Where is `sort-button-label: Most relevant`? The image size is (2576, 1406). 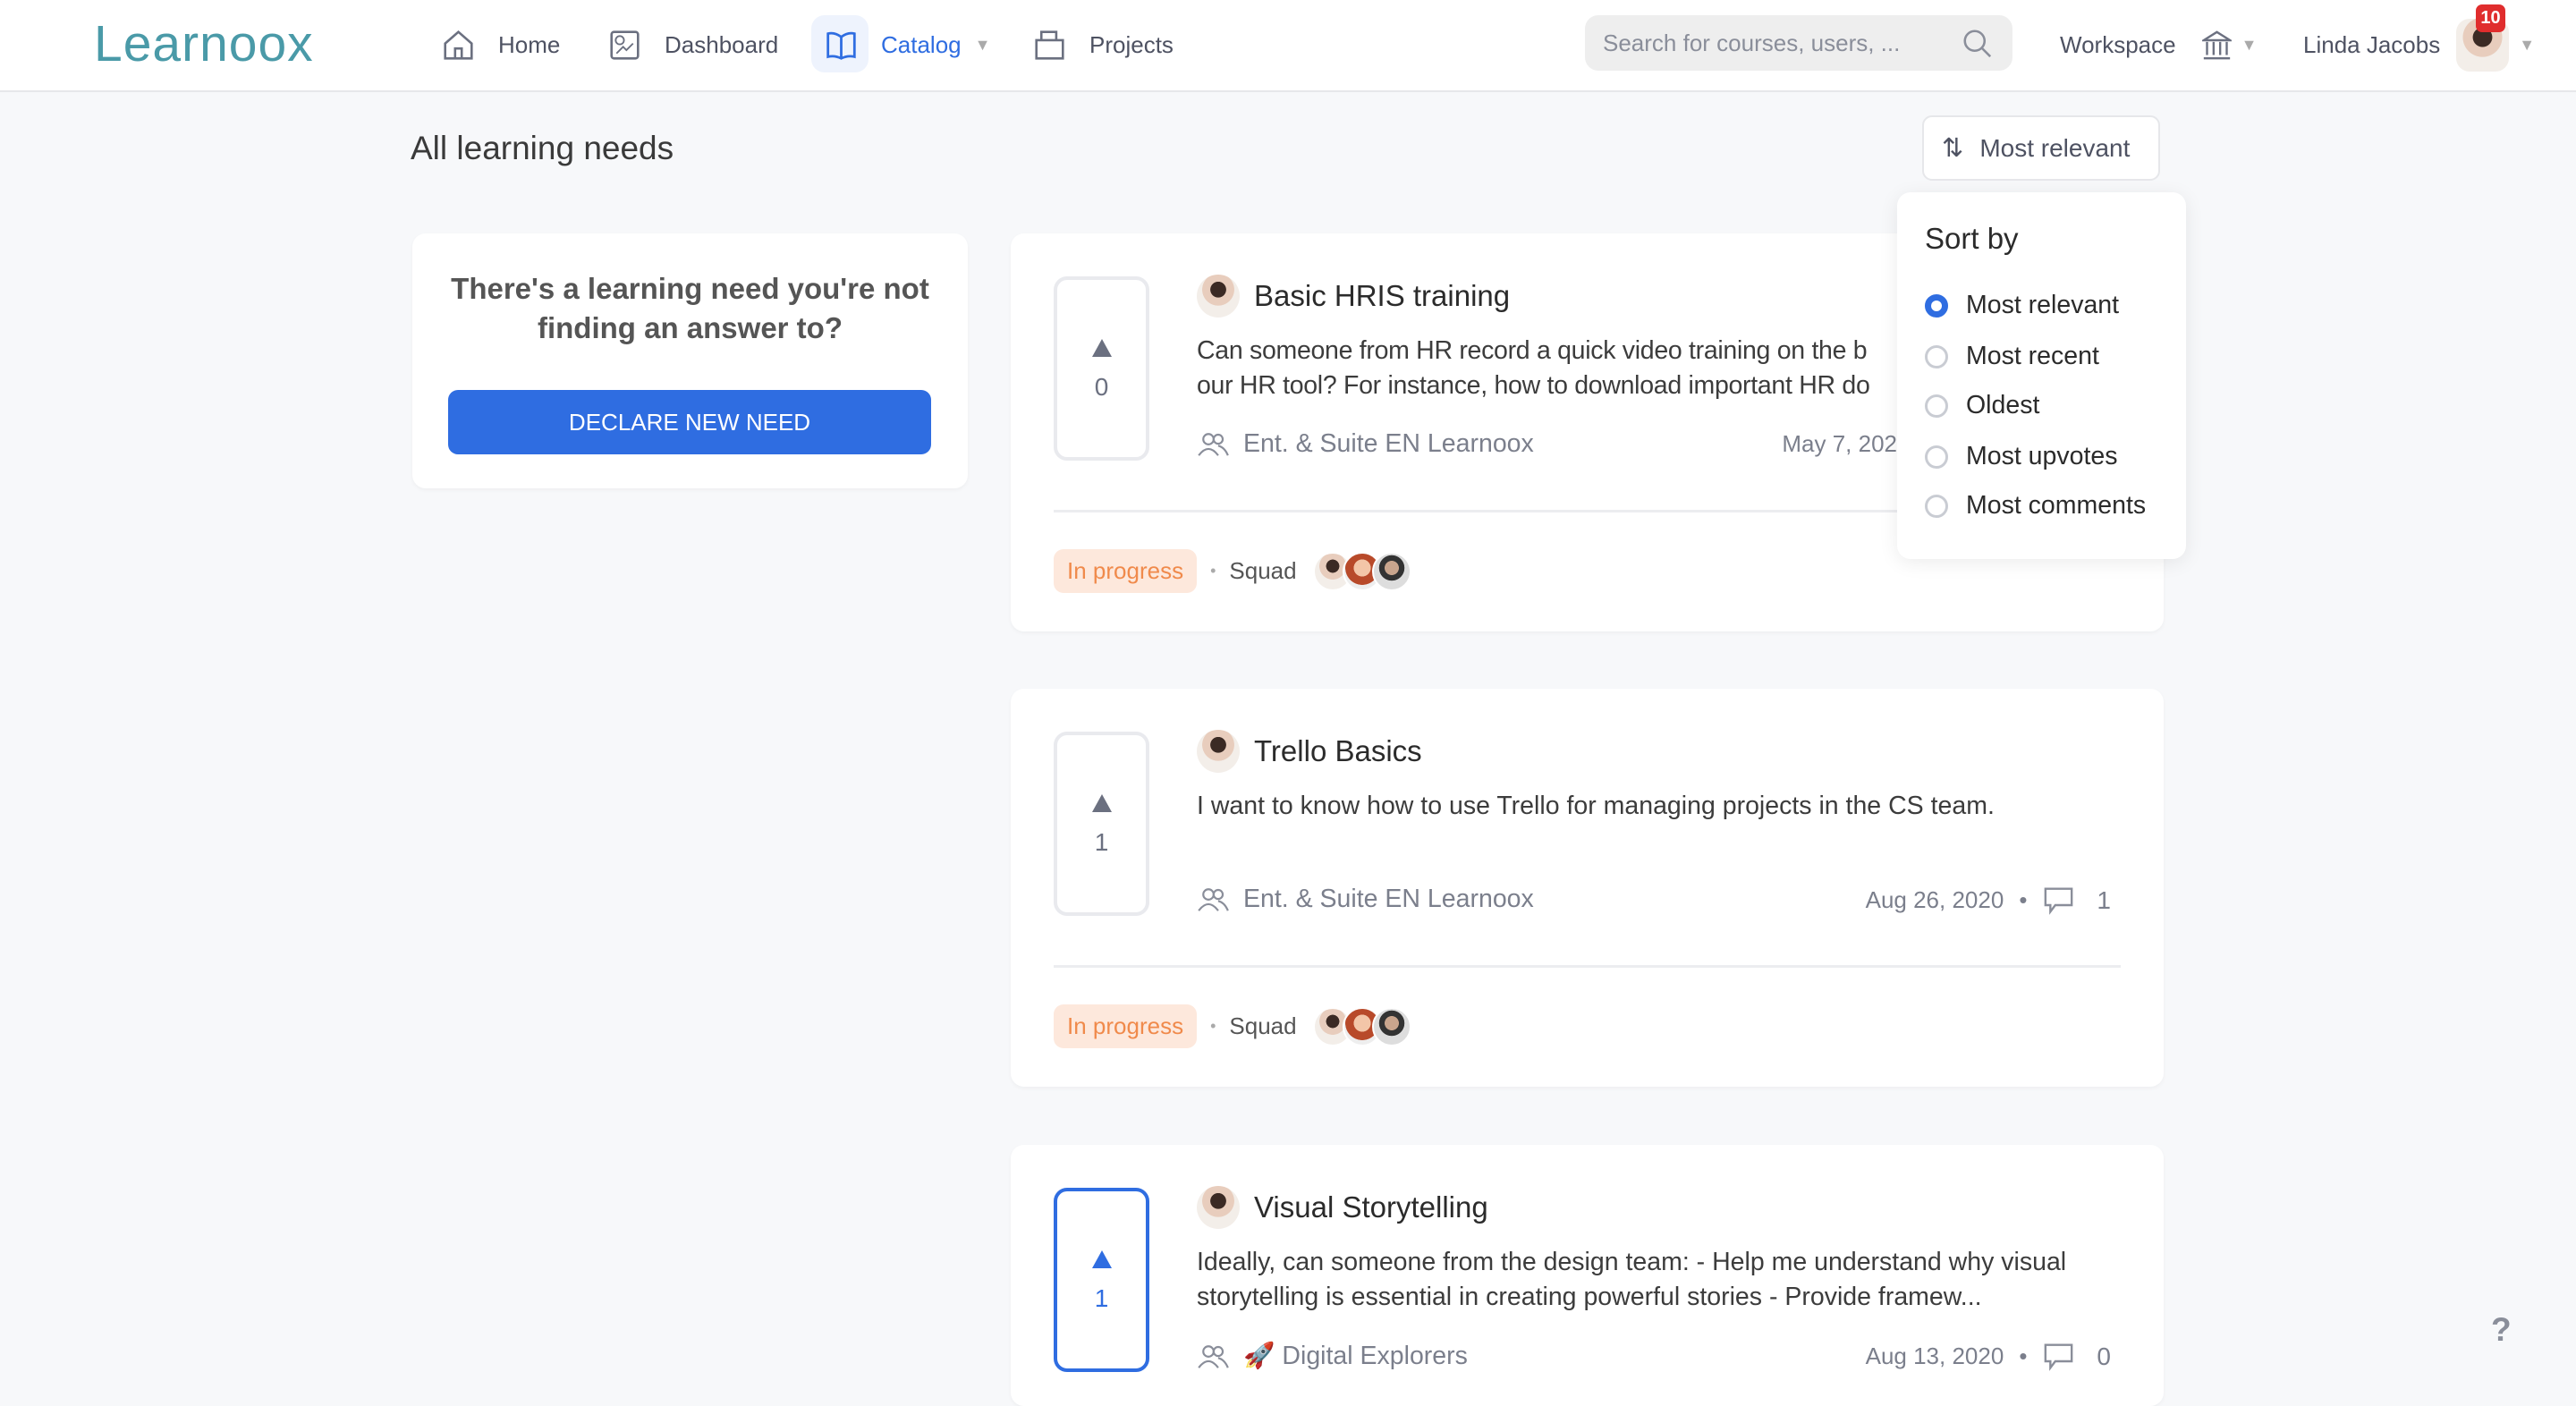 sort-button-label: Most relevant is located at coordinates (2055, 148).